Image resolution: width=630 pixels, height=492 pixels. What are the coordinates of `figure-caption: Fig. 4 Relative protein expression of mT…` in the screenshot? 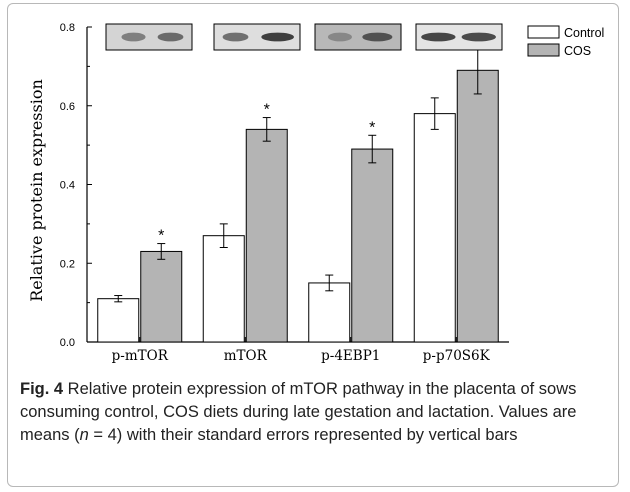 It's located at (318, 412).